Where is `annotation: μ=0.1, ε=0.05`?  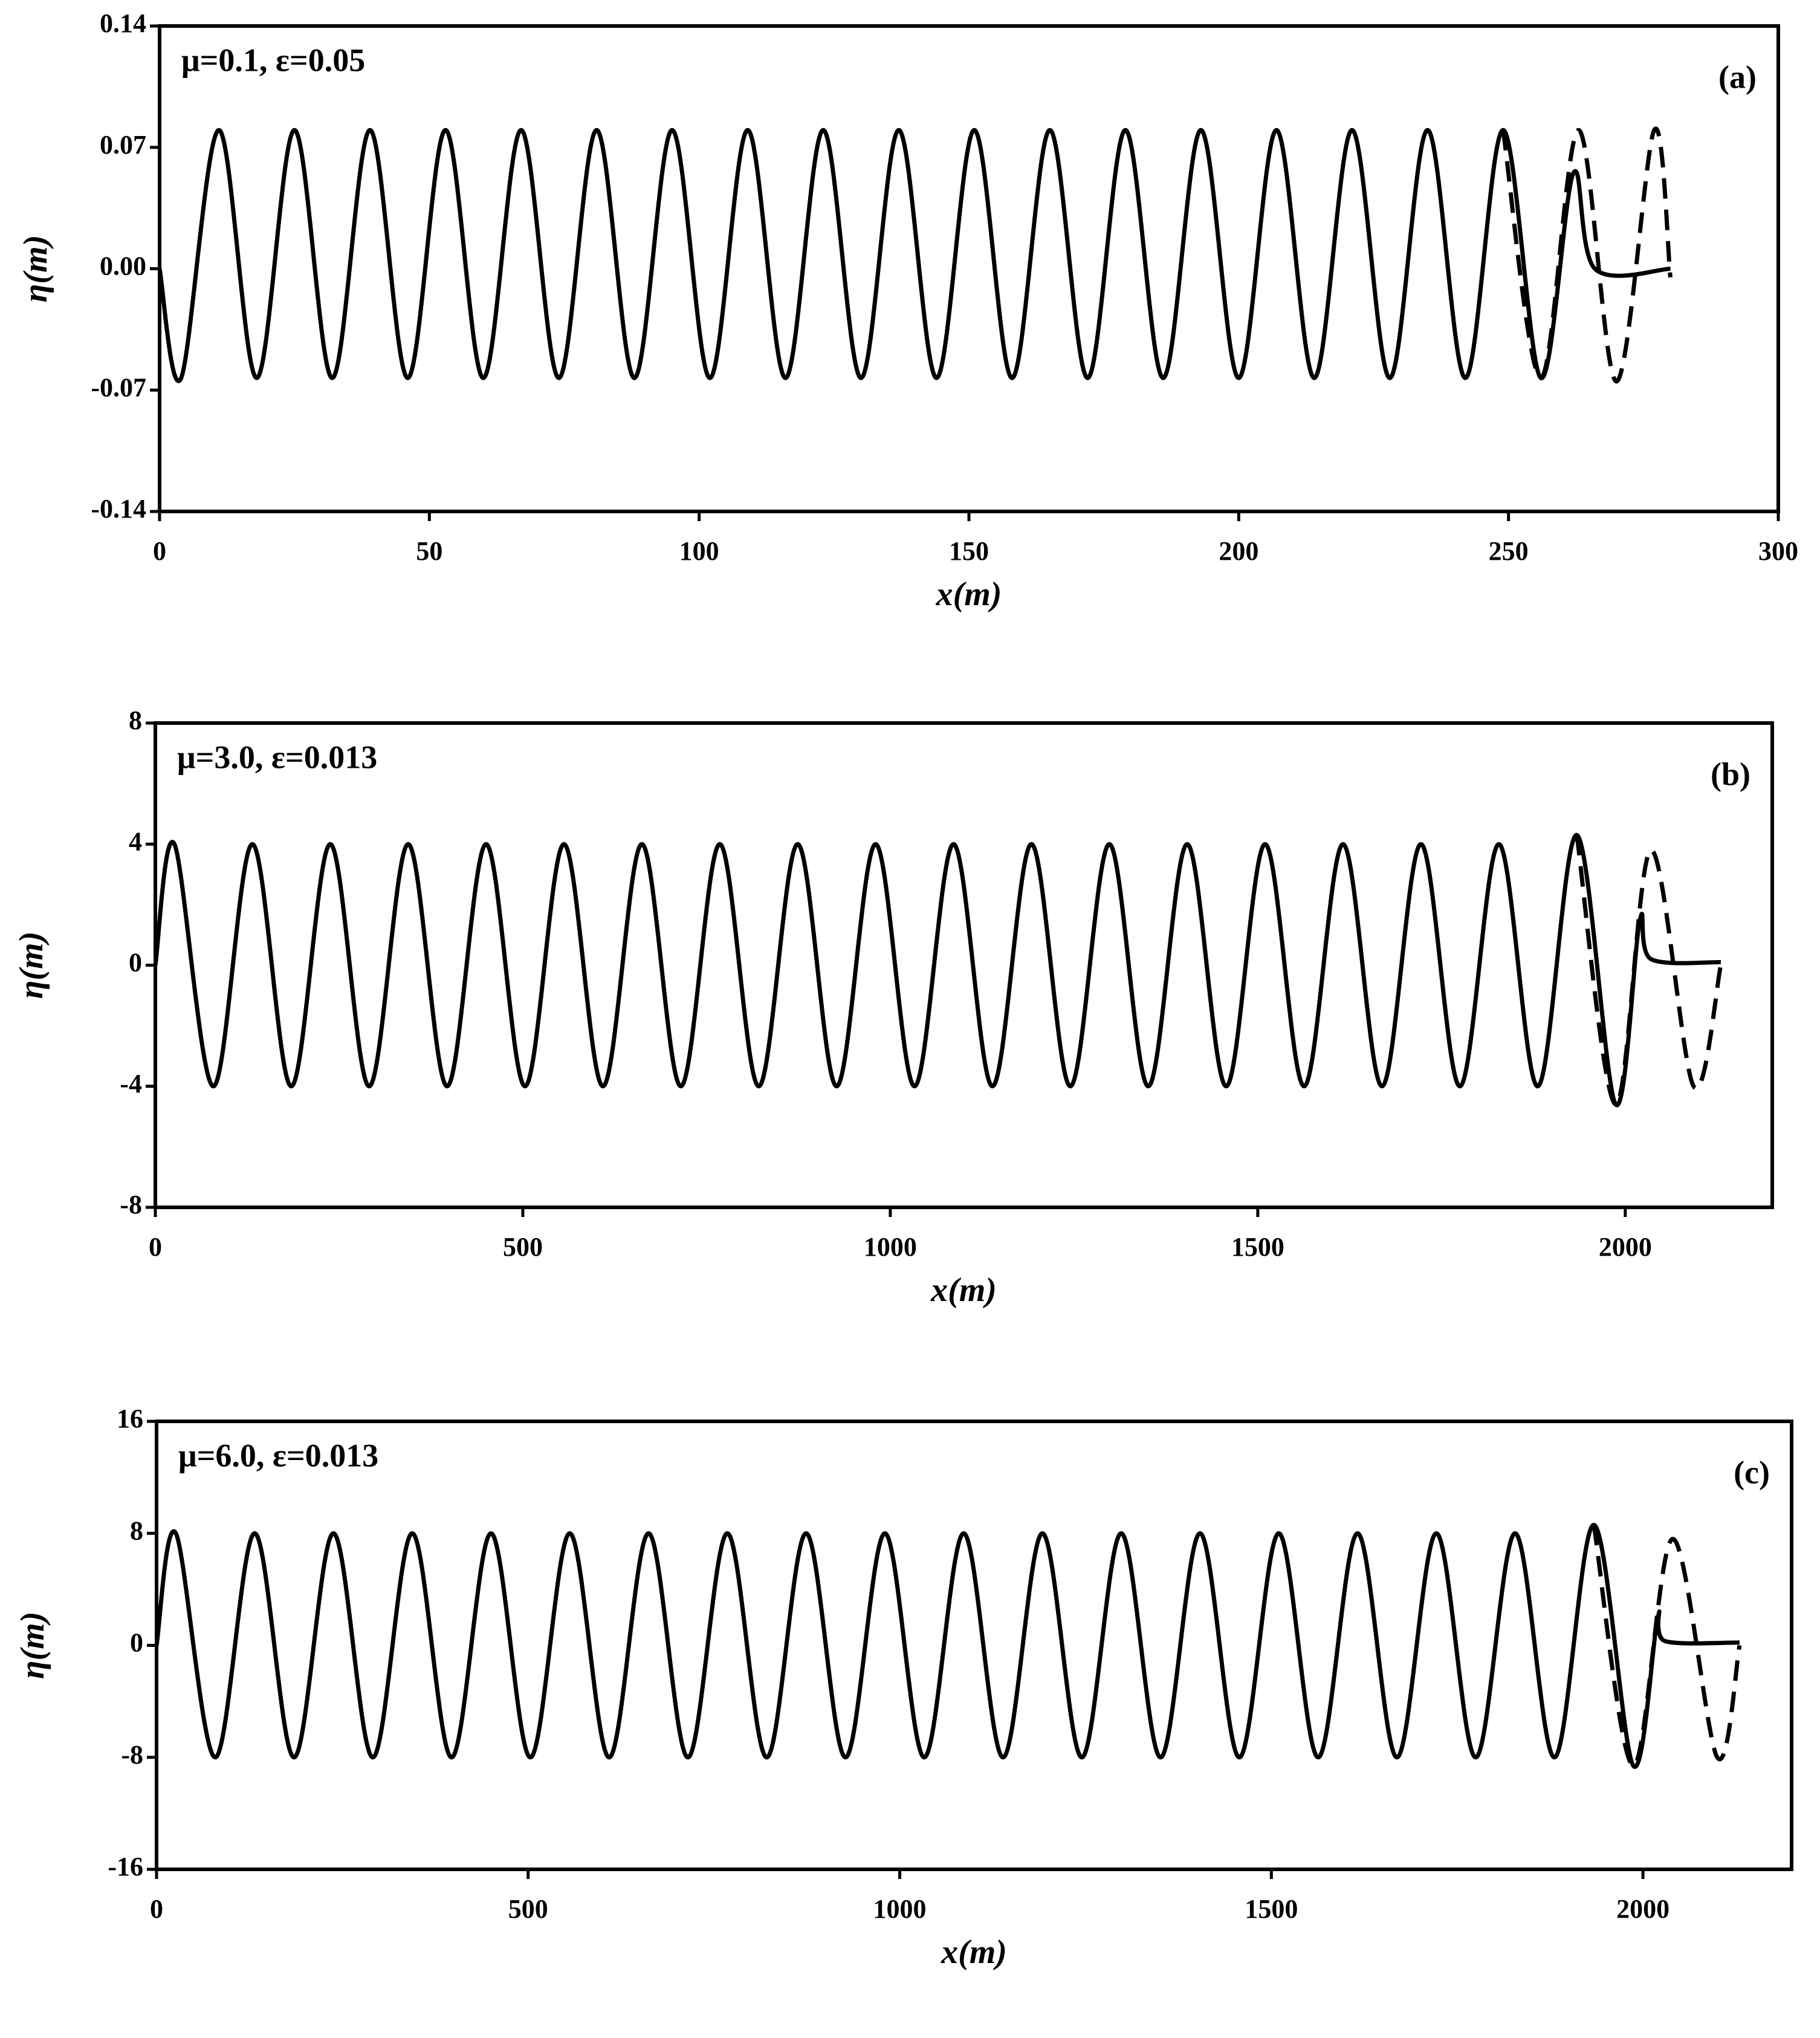
annotation: μ=0.1, ε=0.05 is located at coordinates (273, 60).